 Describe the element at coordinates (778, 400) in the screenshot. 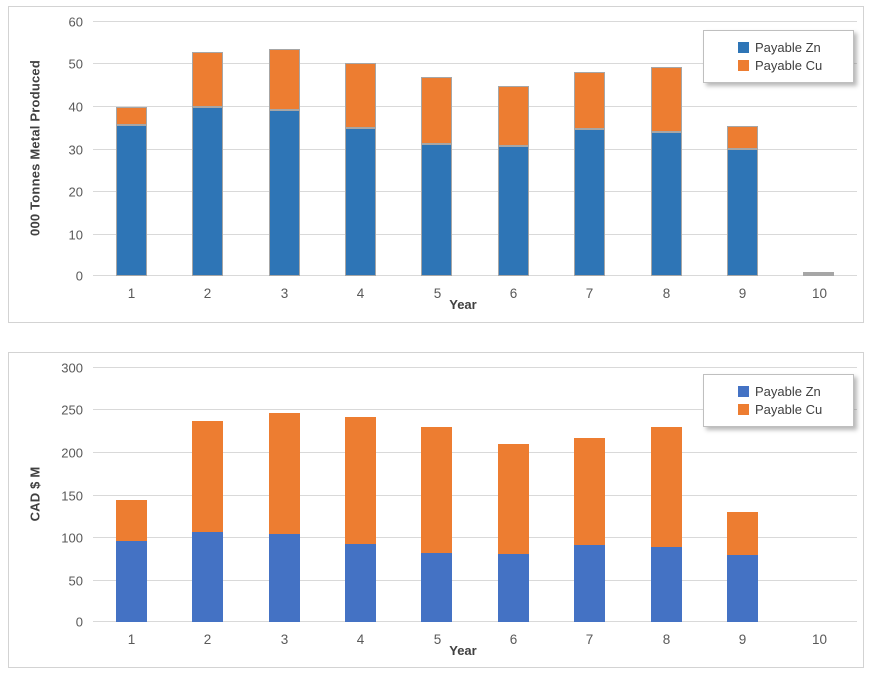

I see `legend-revenue: Payable Zn Payable Cu` at that location.